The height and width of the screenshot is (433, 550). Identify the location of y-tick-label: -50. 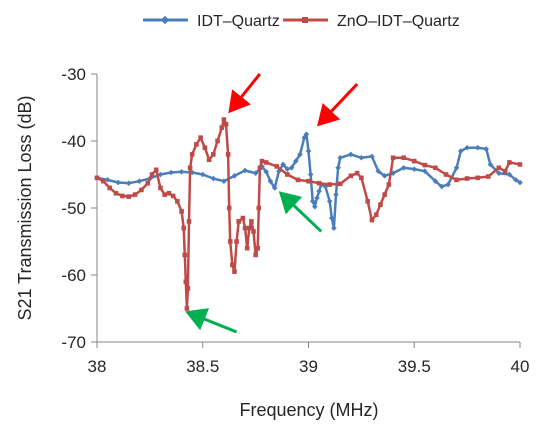
(73, 208).